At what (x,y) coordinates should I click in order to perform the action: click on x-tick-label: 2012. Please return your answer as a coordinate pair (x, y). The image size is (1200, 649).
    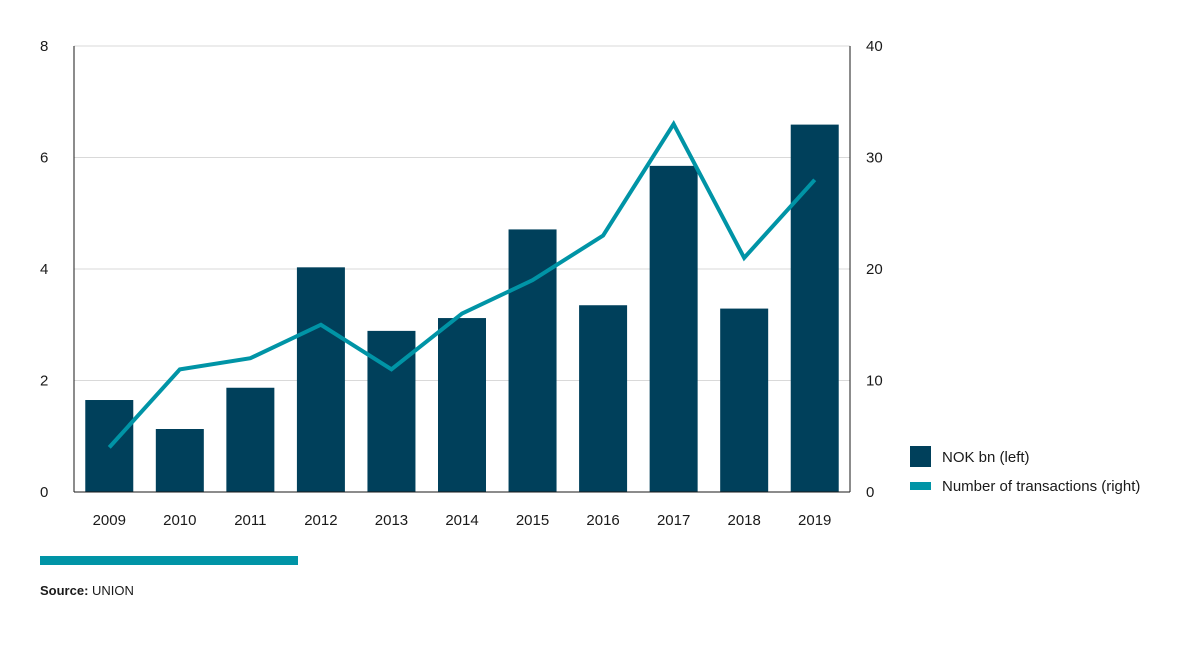
    Looking at the image, I should click on (320, 520).